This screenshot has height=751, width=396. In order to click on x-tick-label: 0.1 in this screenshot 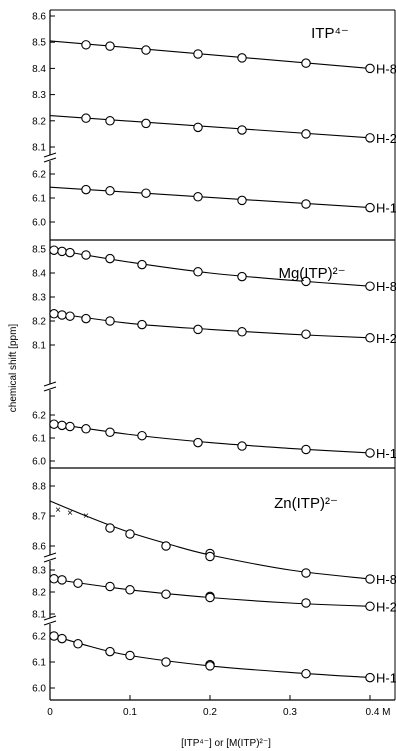, I will do `click(130, 712)`.